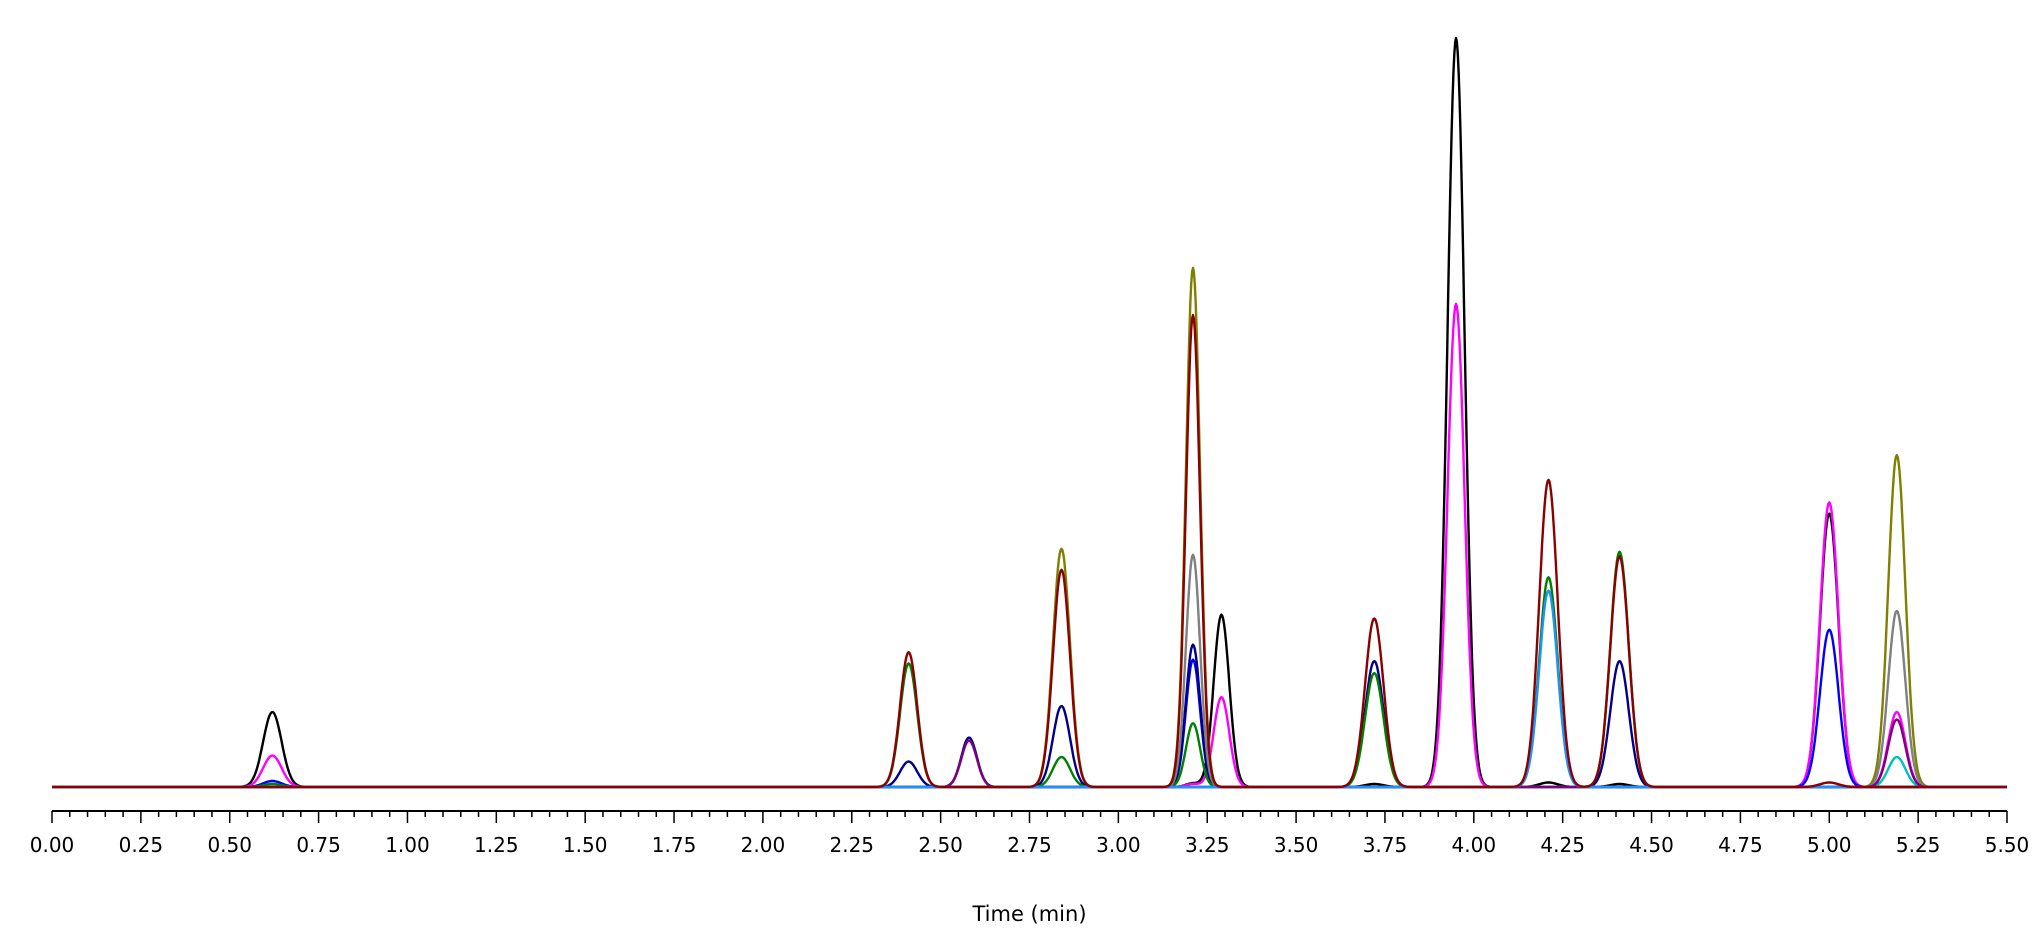 Image resolution: width=2042 pixels, height=943 pixels. Describe the element at coordinates (585, 845) in the screenshot. I see `x-tick-label: 1.50` at that location.